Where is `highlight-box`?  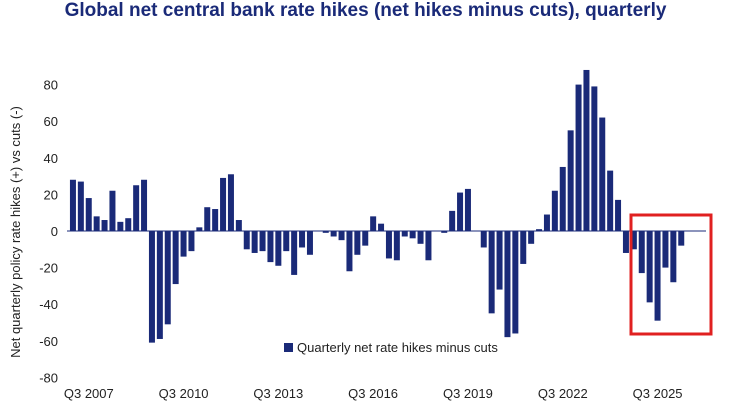
highlight-box is located at coordinates (671, 274).